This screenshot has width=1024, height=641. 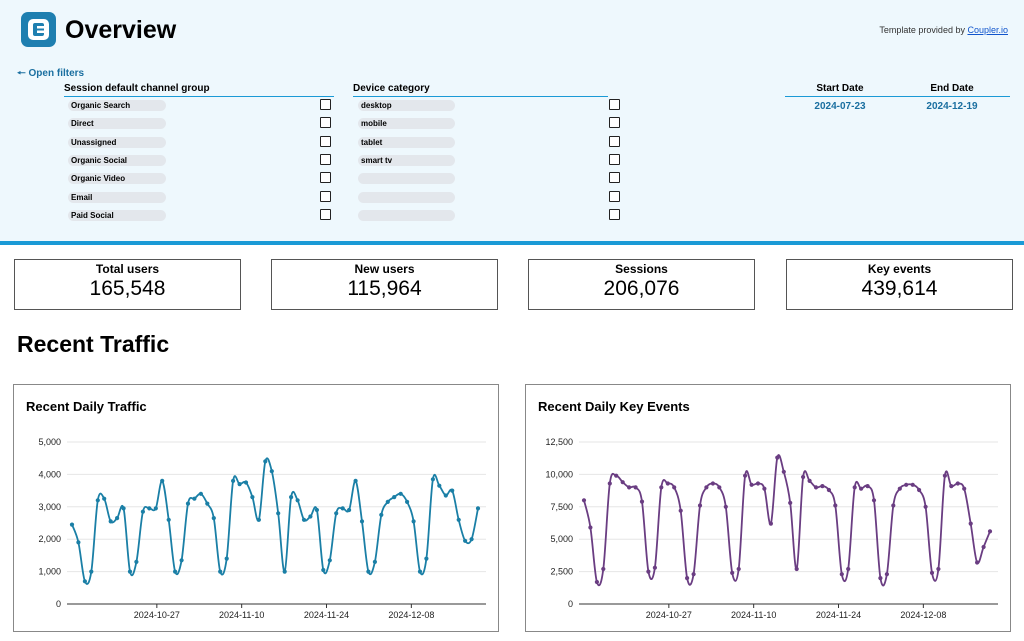 What do you see at coordinates (157, 615) in the screenshot?
I see `x-tick-label: 2024-10-27` at bounding box center [157, 615].